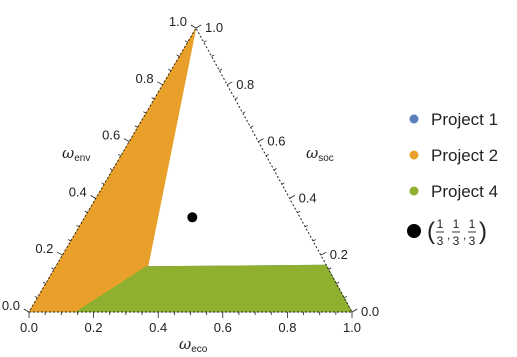 The image size is (517, 357). Describe the element at coordinates (111, 135) in the screenshot. I see `tick-label-env: 0.6` at that location.